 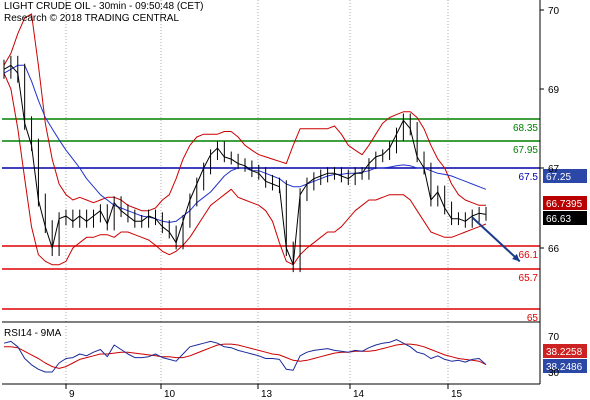 I want to click on level-label-65.7: 65.7, so click(x=529, y=278).